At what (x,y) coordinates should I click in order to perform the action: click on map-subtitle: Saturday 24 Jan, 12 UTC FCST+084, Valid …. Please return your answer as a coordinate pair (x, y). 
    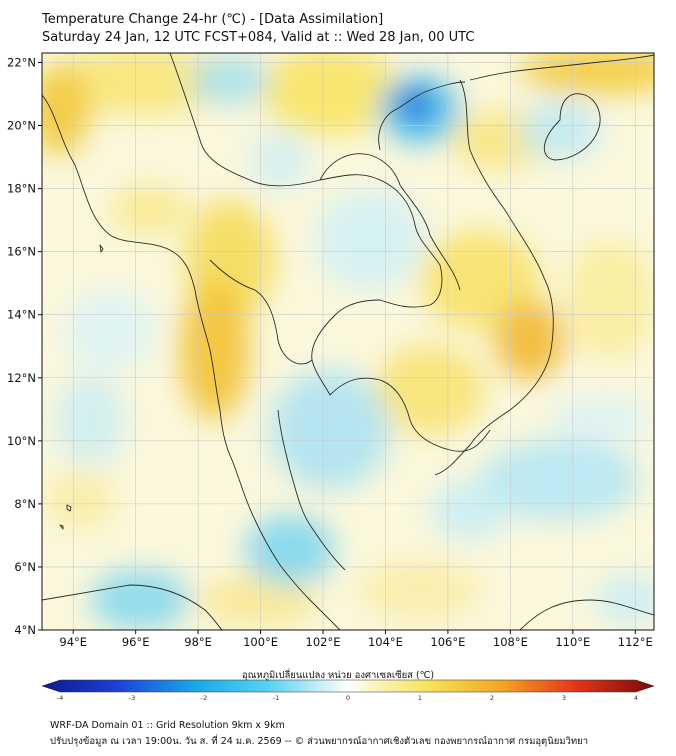
    Looking at the image, I should click on (258, 37).